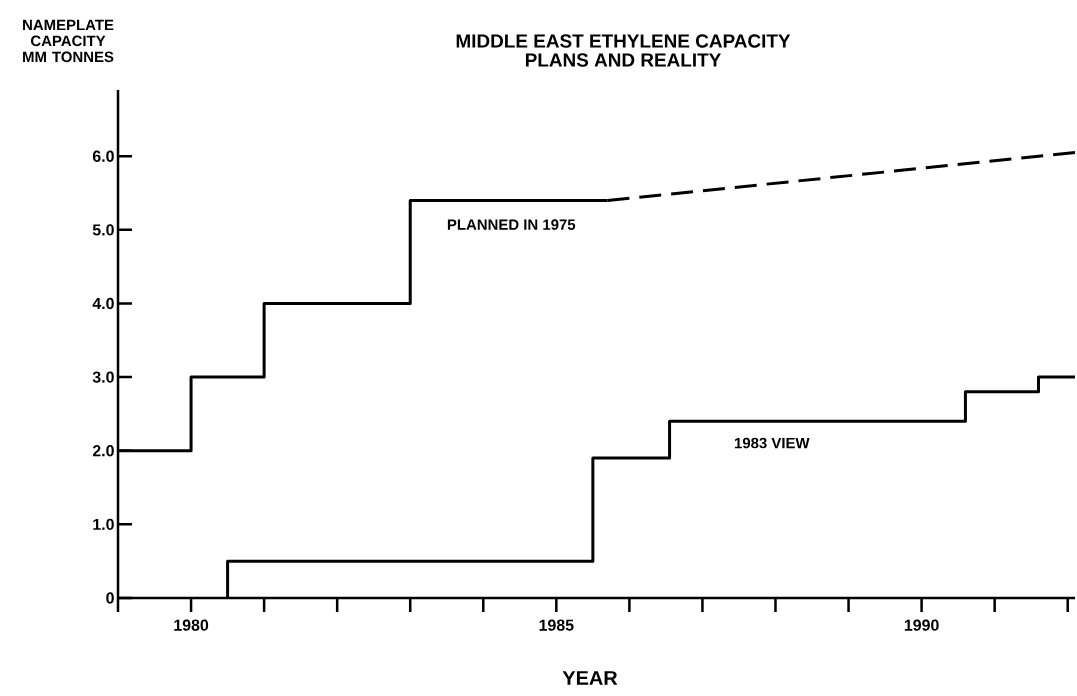 This screenshot has width=1077, height=696. What do you see at coordinates (623, 41) in the screenshot?
I see `chart-title: MIDDLE EAST ETHYLENE CAPACITY` at bounding box center [623, 41].